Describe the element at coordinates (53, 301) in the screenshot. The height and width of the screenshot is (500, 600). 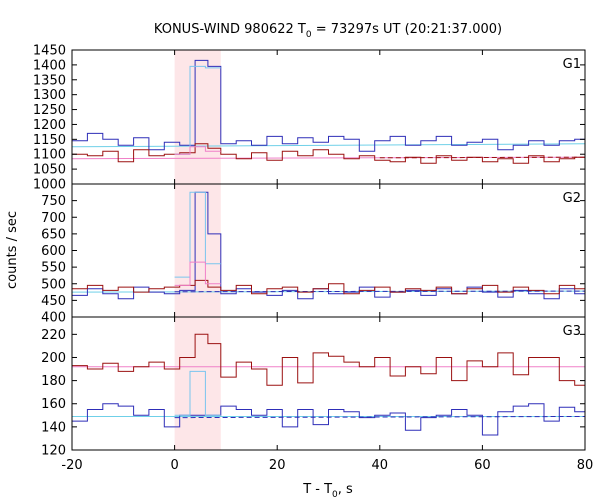
I see `y-tick-label: 450` at that location.